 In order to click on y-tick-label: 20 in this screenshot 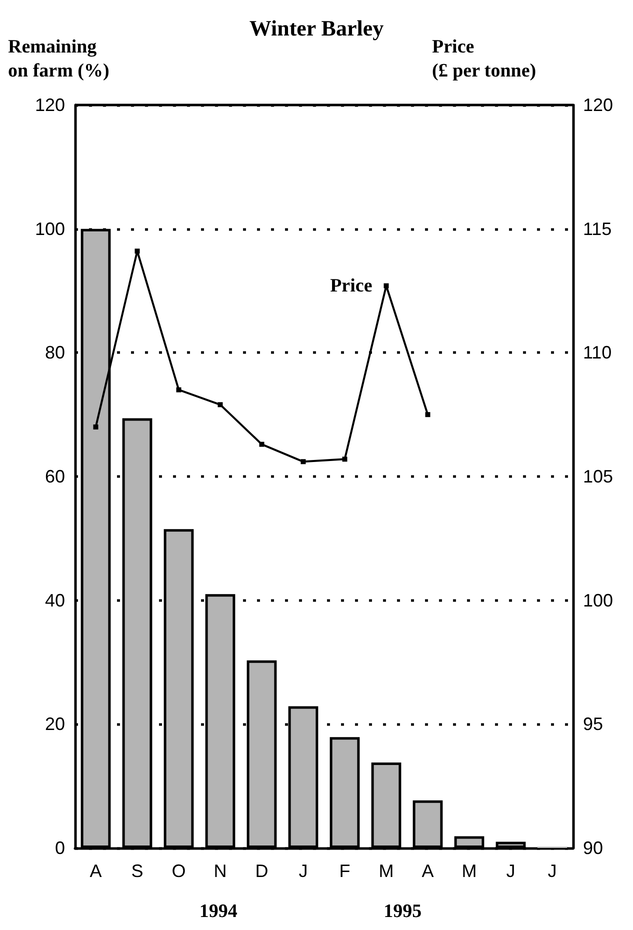, I will do `click(54, 724)`.